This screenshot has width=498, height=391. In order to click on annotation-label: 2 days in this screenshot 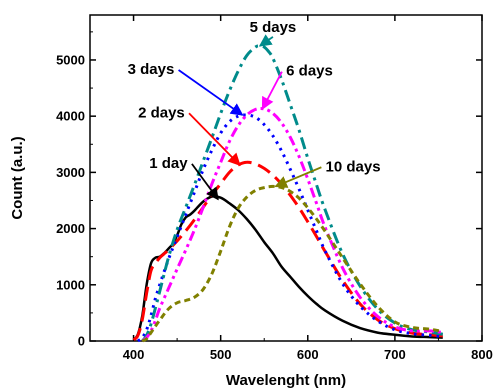, I will do `click(161, 112)`.